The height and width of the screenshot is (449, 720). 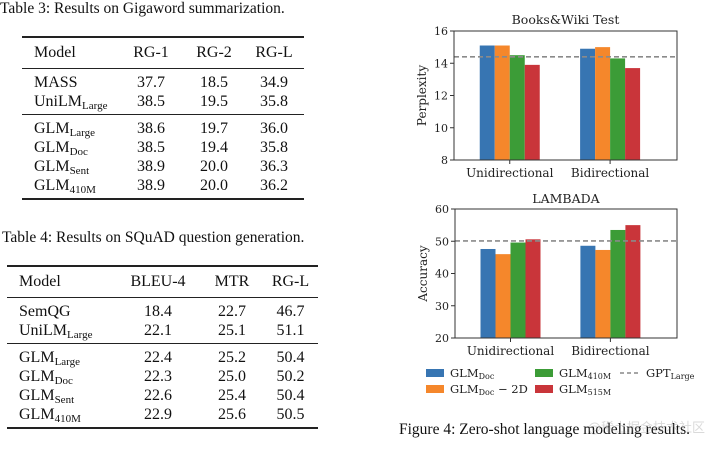 I want to click on table-row: SemQG 18.4 22.7 46.7, so click(x=162, y=310).